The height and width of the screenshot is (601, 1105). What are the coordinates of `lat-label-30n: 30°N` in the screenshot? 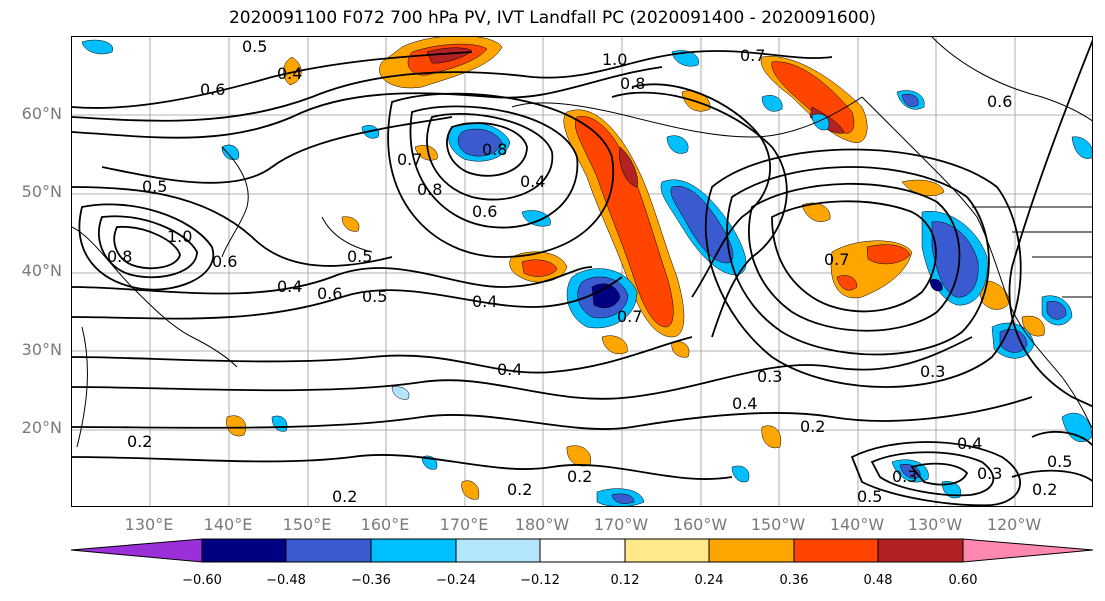 It's located at (41, 349).